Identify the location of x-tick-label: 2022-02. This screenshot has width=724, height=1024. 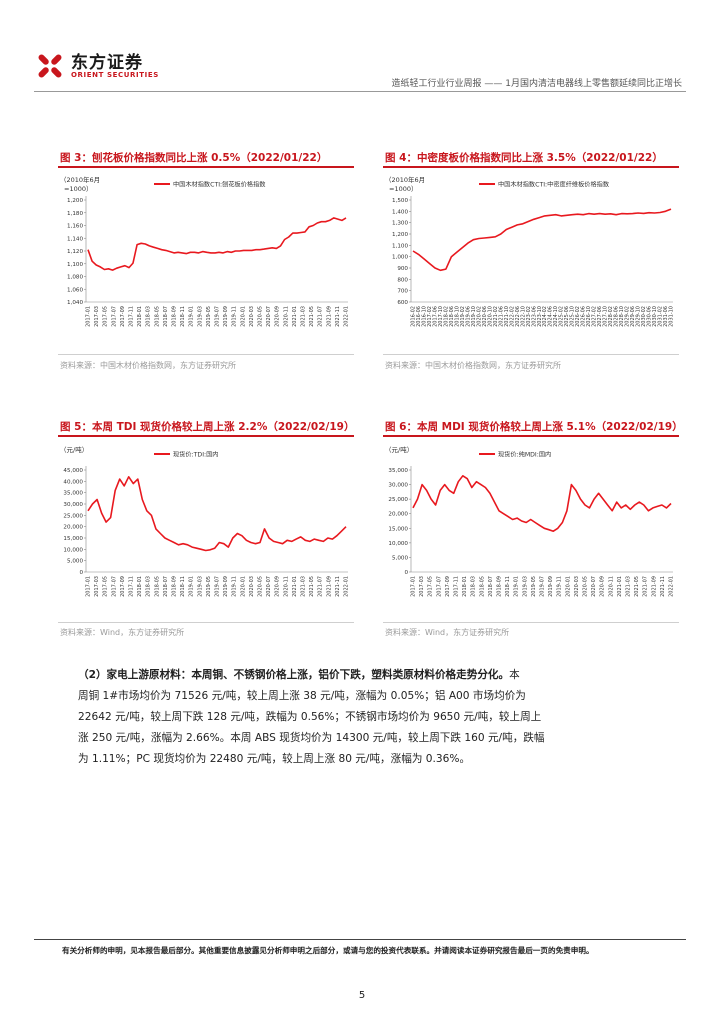
(512, 316).